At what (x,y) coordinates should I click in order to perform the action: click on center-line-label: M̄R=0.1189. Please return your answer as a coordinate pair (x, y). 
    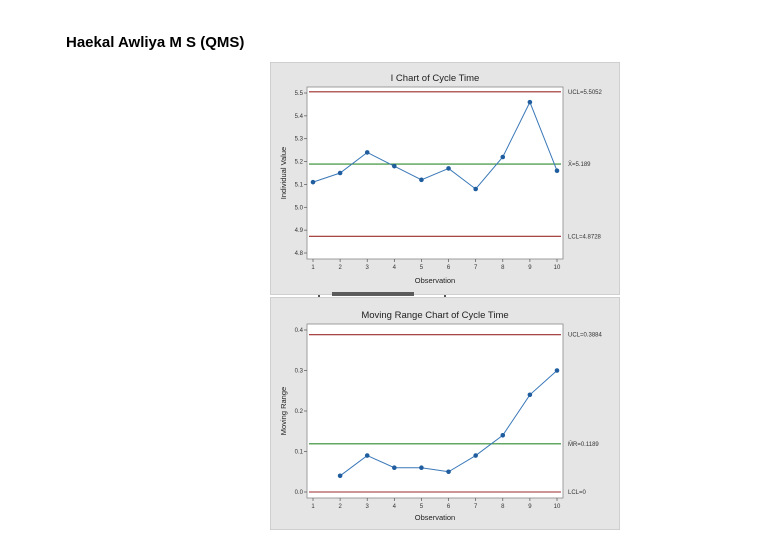
    Looking at the image, I should click on (583, 444).